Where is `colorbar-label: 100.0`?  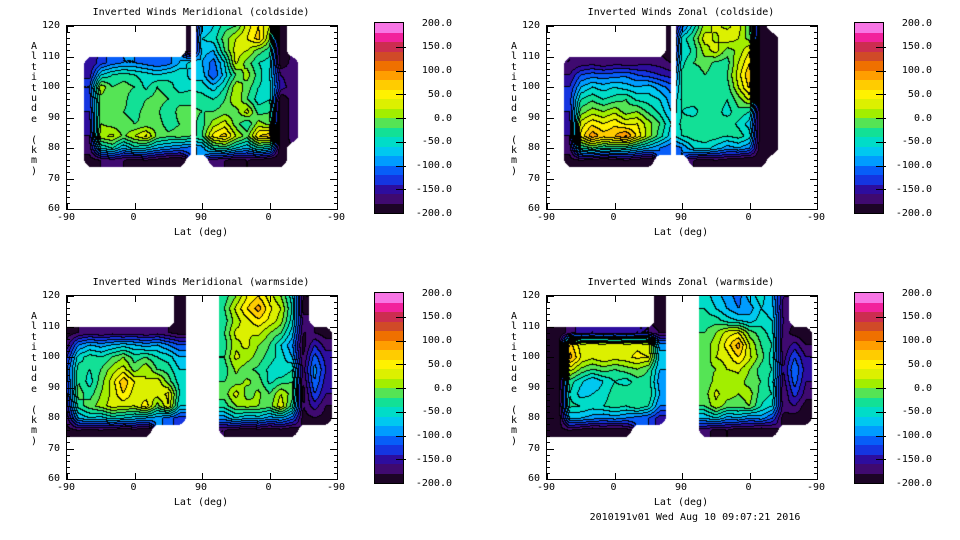 colorbar-label: 100.0 is located at coordinates (916, 340).